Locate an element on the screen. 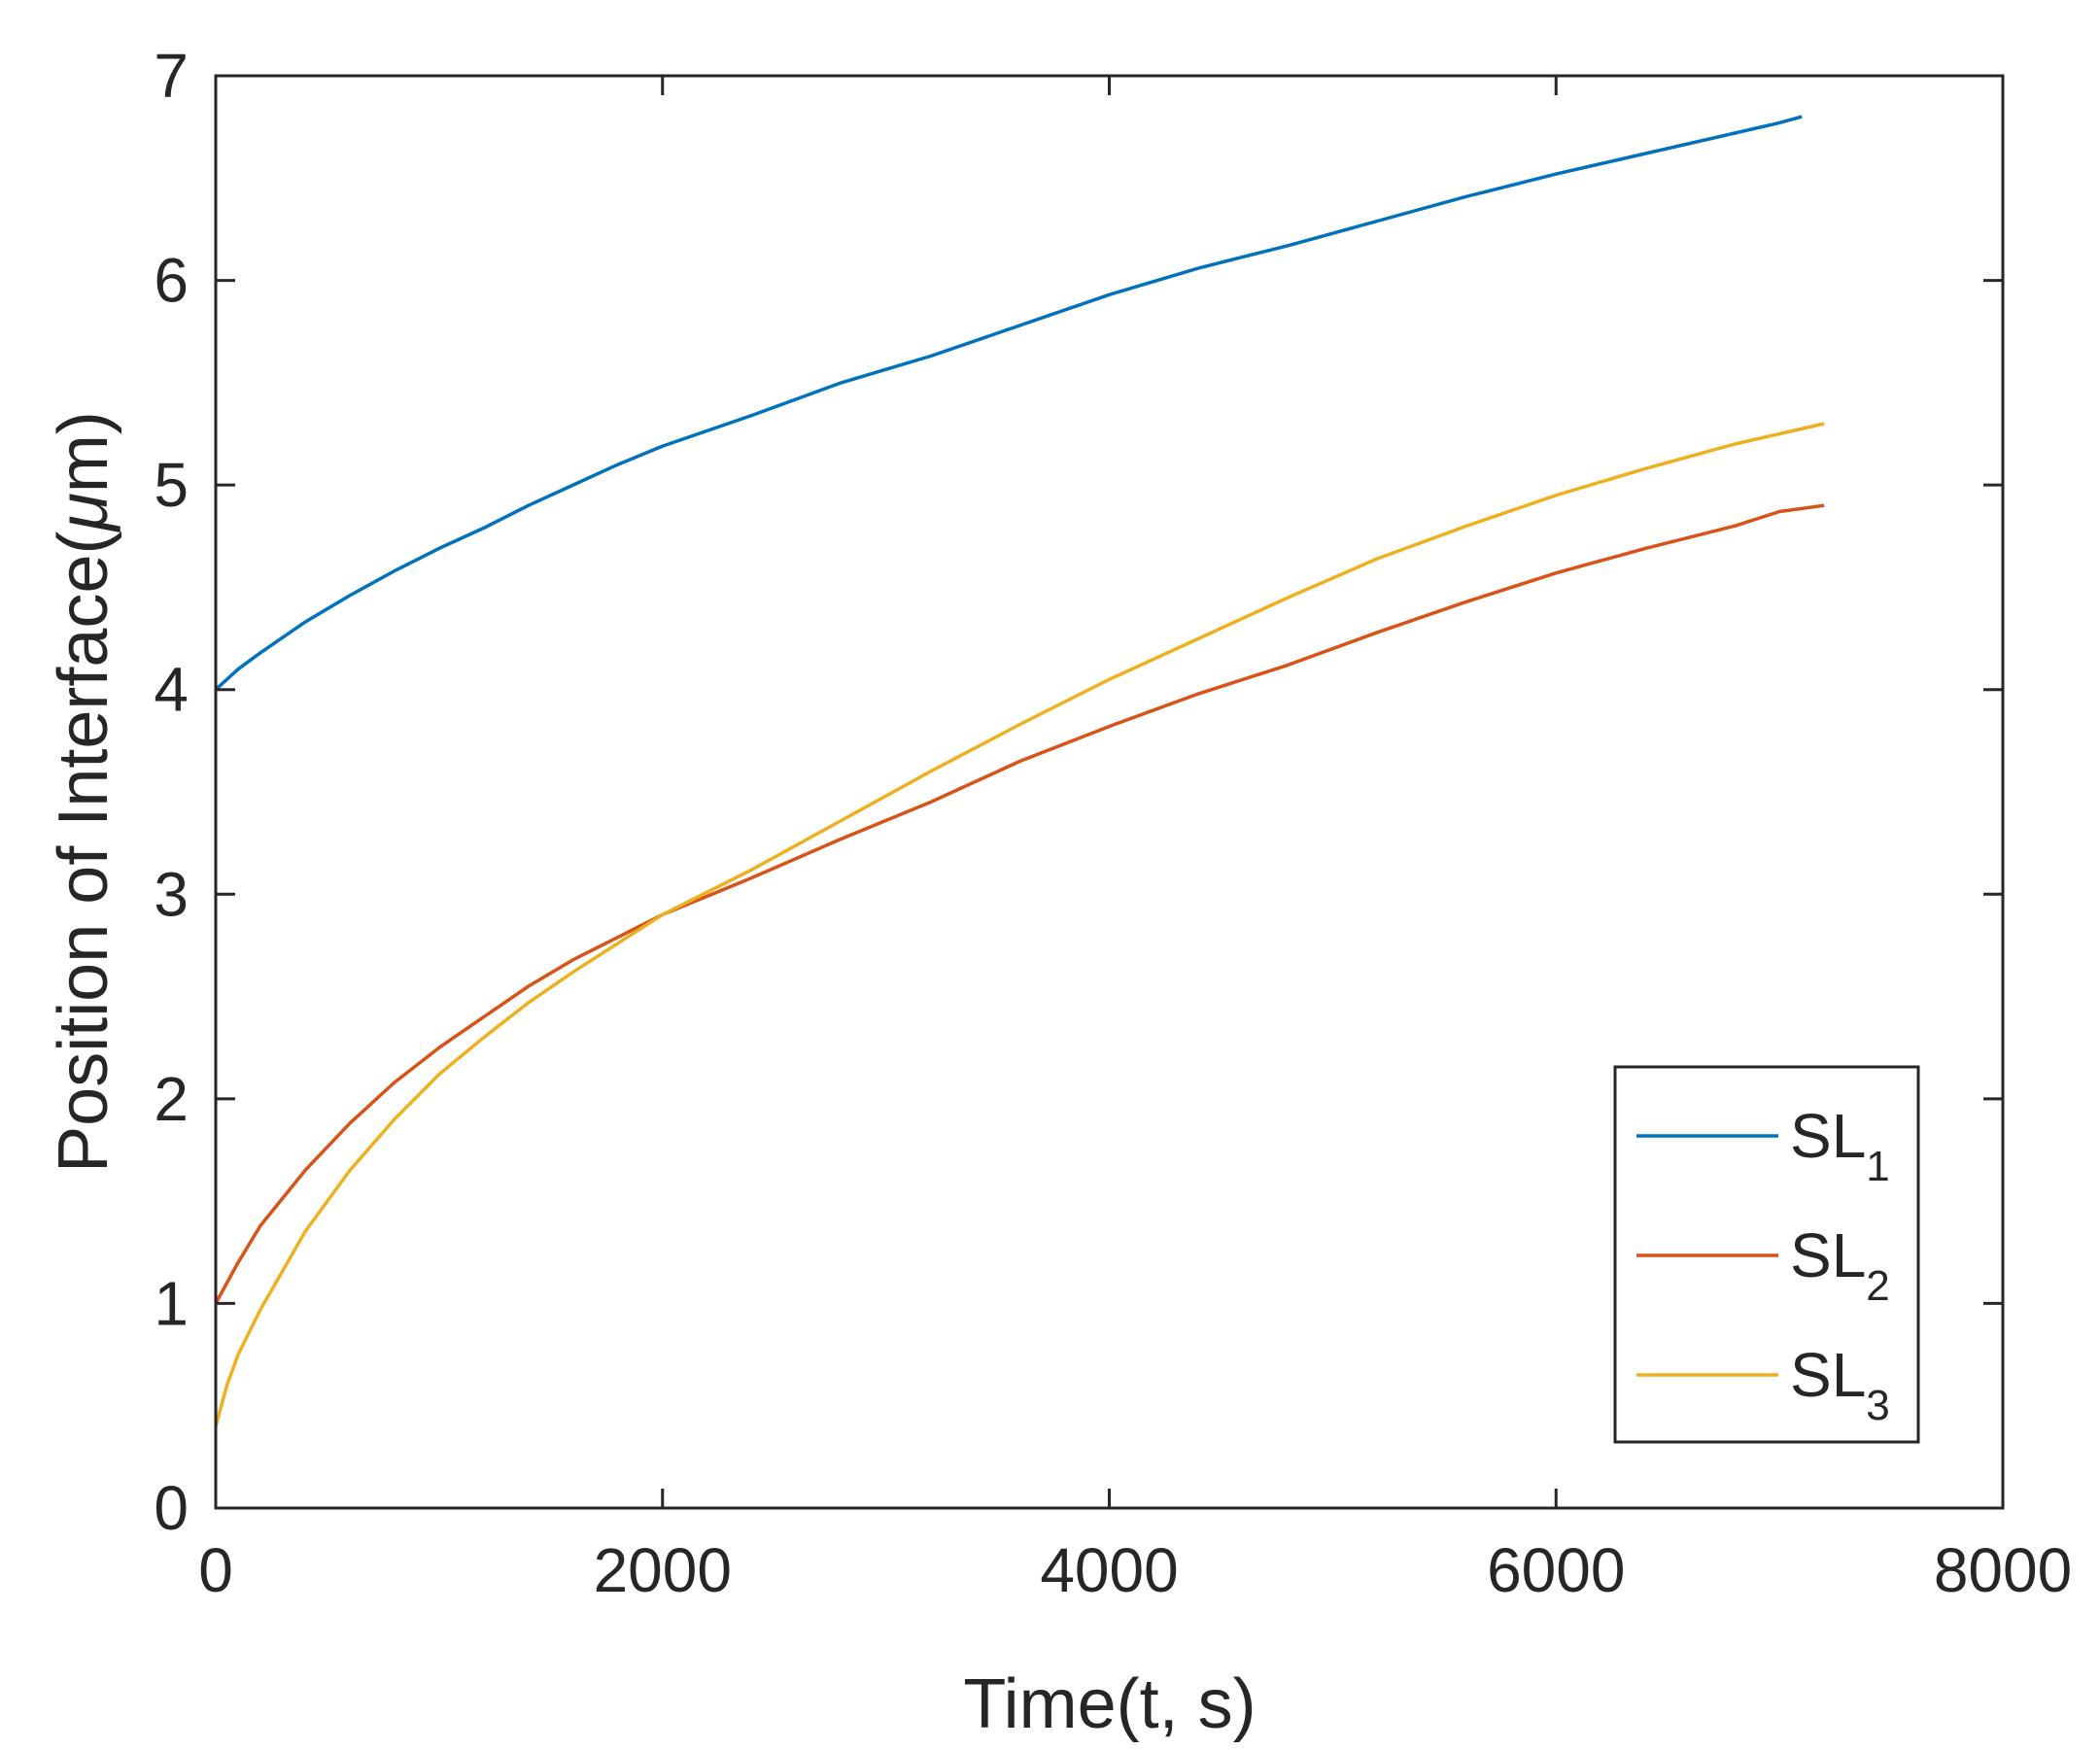 Image resolution: width=2100 pixels, height=1750 pixels. x-axis-title: Time(t, s) is located at coordinates (1109, 1704).